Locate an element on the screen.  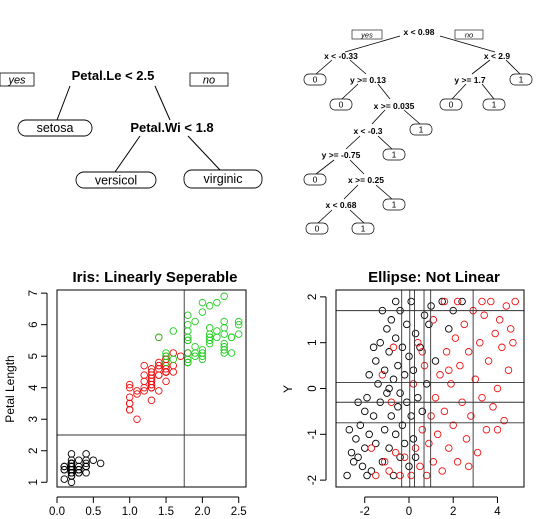
no-label: no is located at coordinates (469, 35).